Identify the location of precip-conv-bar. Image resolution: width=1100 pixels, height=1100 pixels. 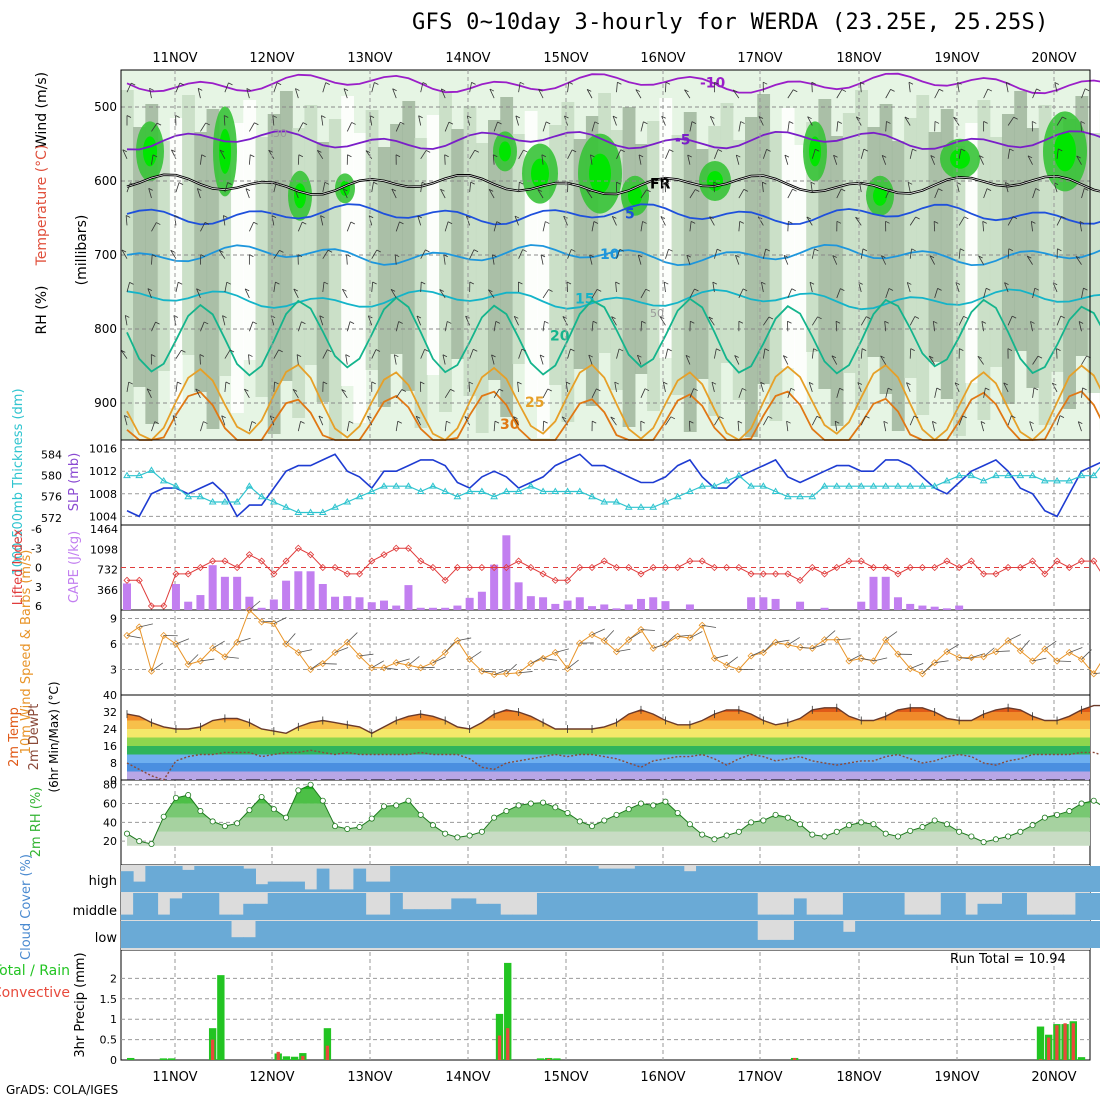
(794, 1058).